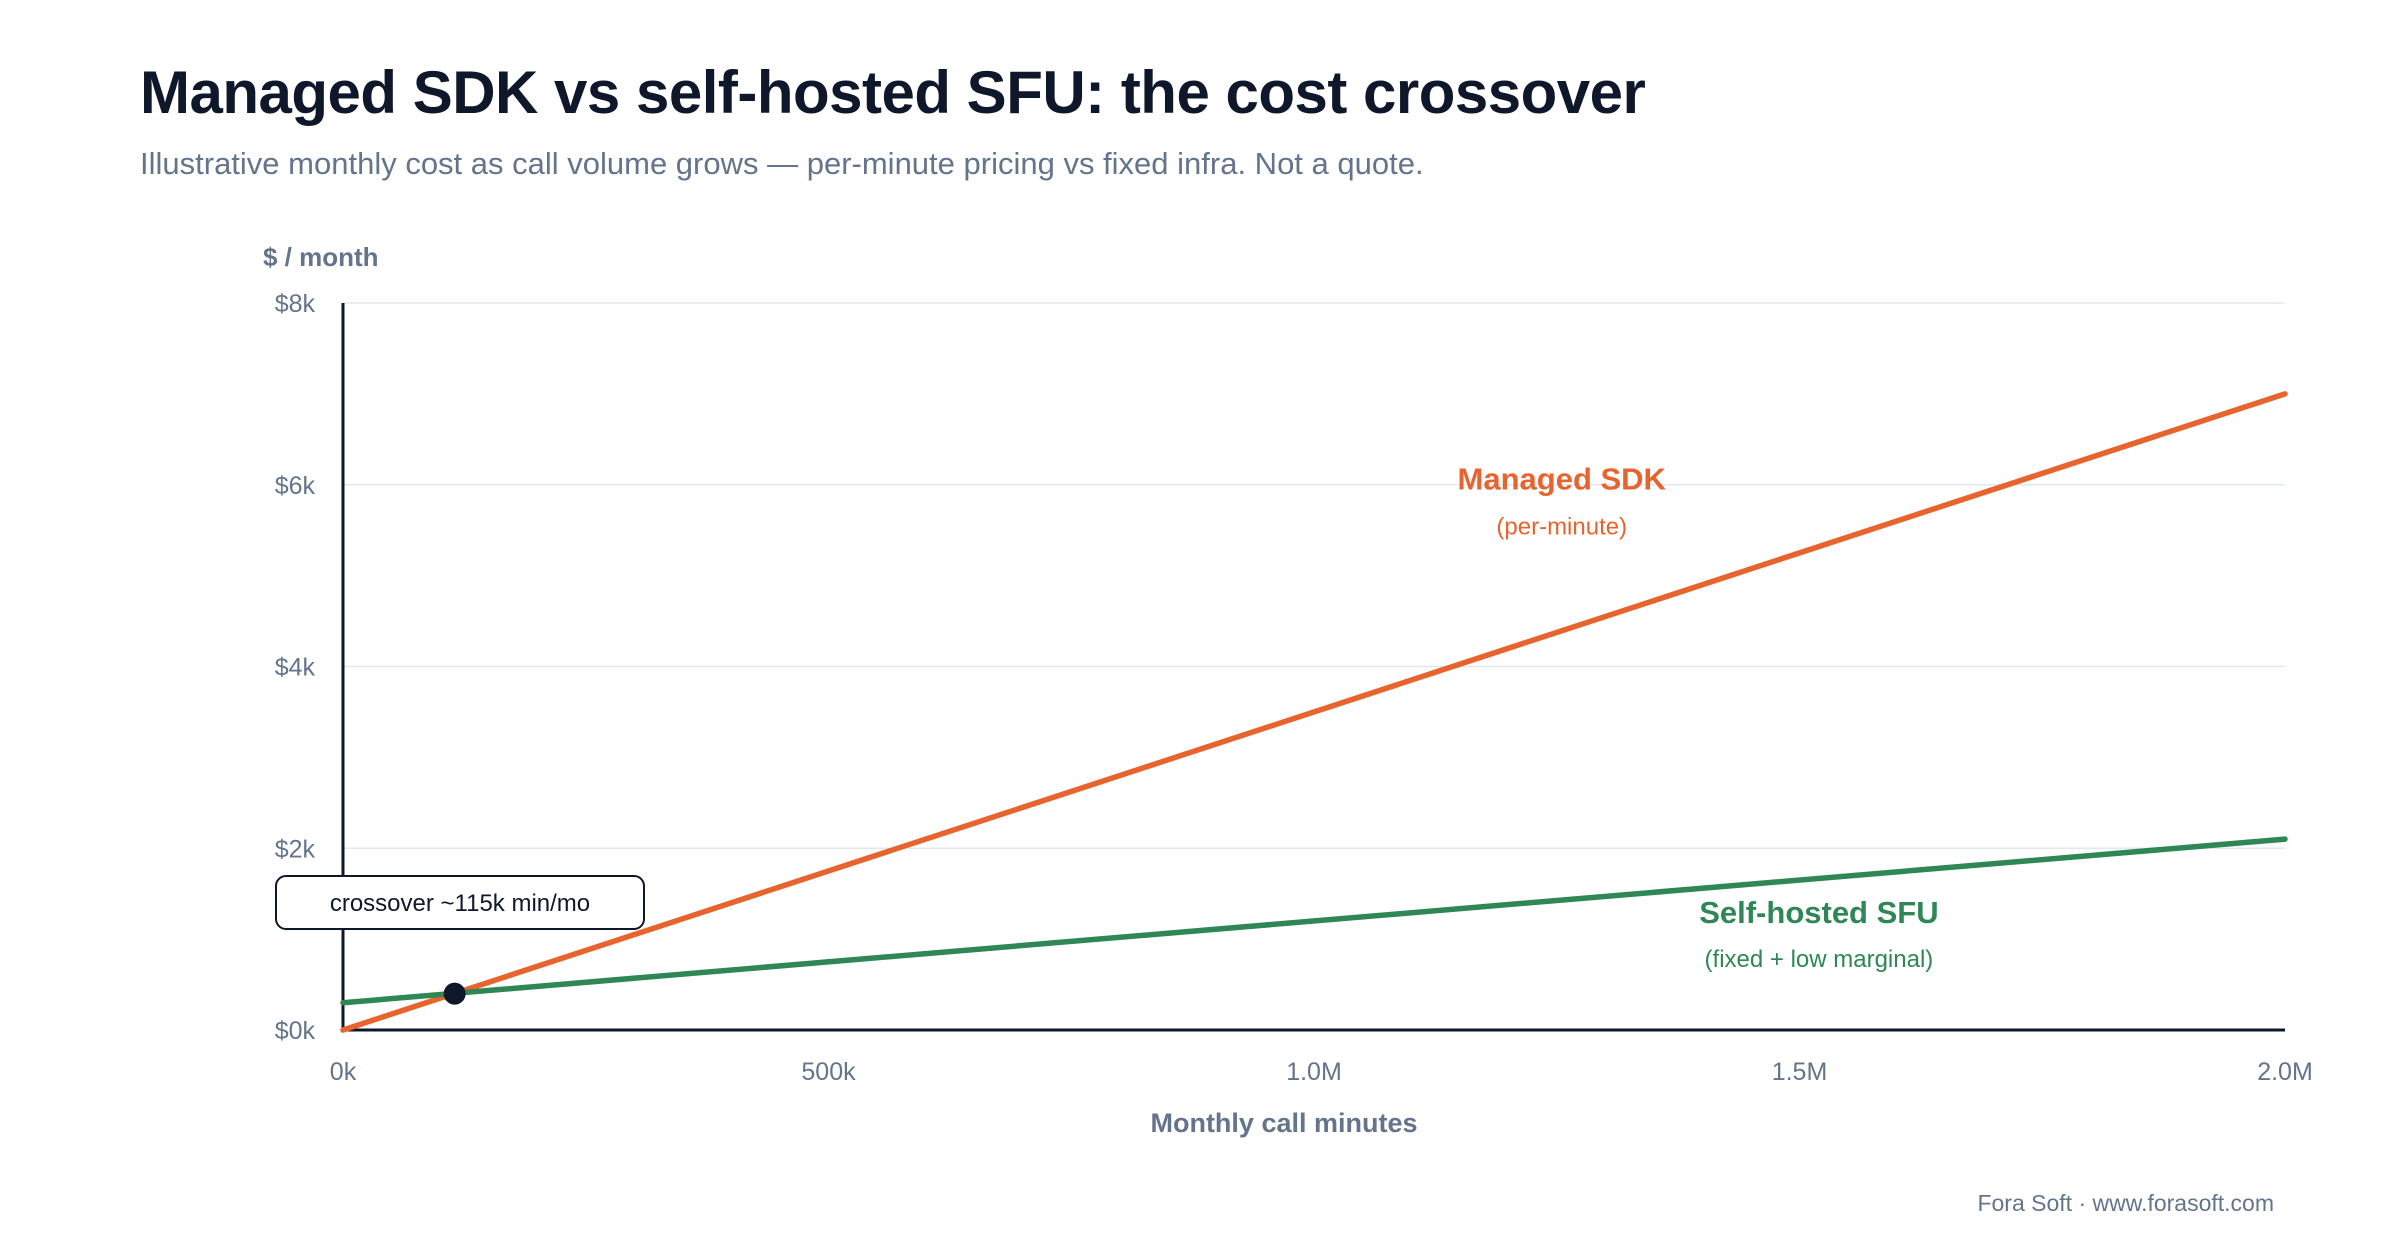 The image size is (2400, 1240). What do you see at coordinates (2125, 1203) in the screenshot?
I see `footer-credit: Fora Soft · www.forasoft.com` at bounding box center [2125, 1203].